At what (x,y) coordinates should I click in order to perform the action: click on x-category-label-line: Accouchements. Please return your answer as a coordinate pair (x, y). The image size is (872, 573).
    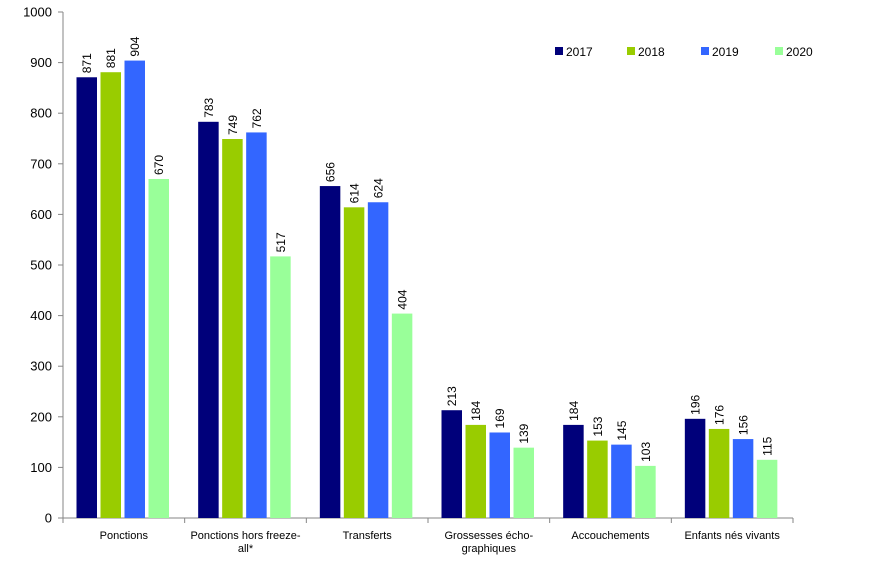
    Looking at the image, I should click on (610, 536).